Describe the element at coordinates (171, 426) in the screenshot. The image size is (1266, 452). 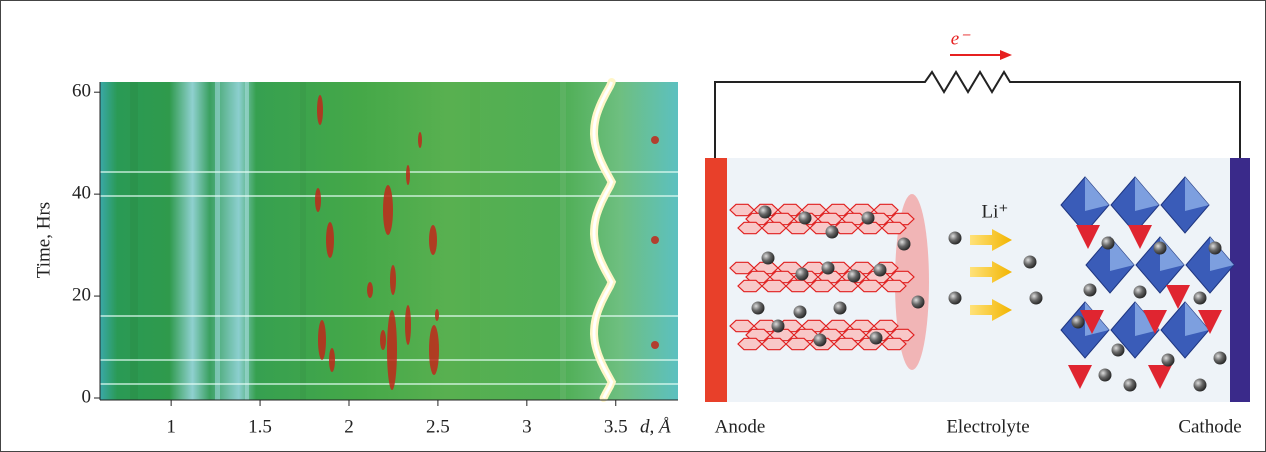
I see `x-tick-label: 1` at that location.